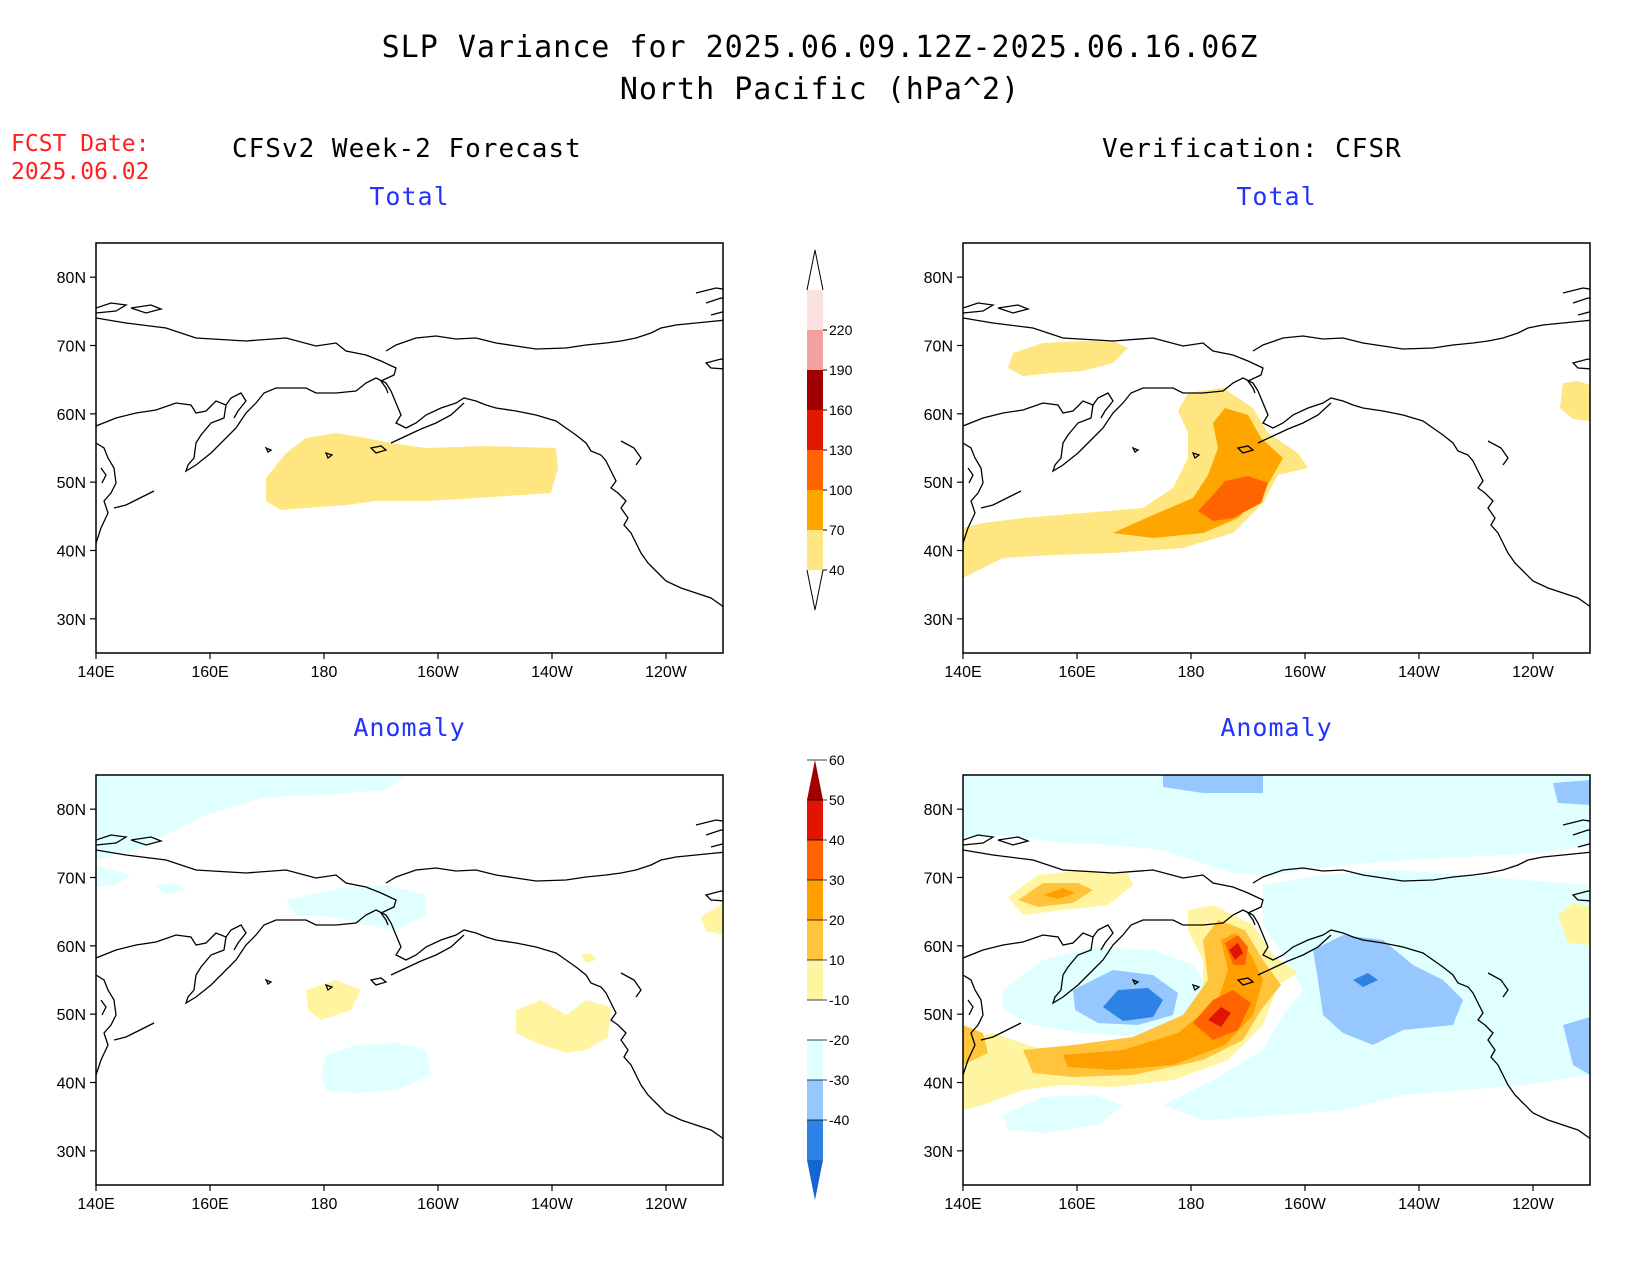 The width and height of the screenshot is (1650, 1275). I want to click on verification-total-field-east, so click(1575, 401).